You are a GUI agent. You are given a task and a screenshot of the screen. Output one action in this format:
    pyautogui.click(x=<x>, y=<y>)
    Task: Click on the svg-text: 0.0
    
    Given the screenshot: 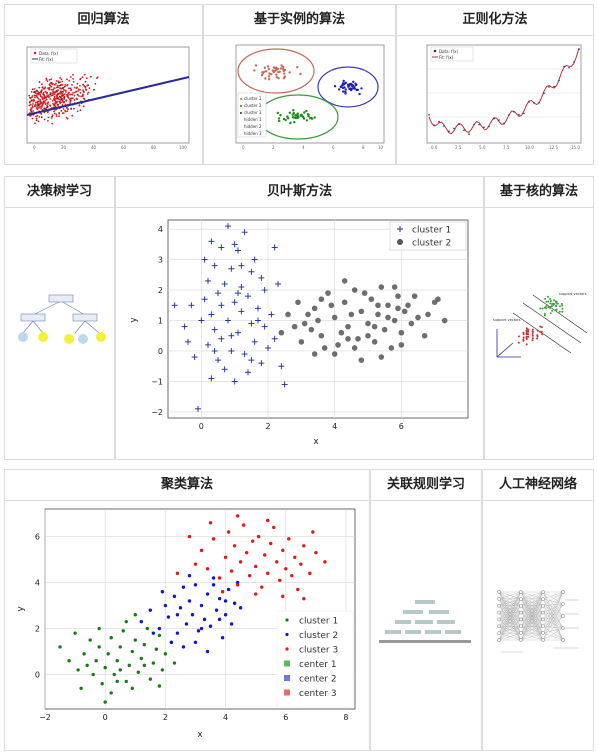 What is the action you would take?
    pyautogui.click(x=434, y=147)
    